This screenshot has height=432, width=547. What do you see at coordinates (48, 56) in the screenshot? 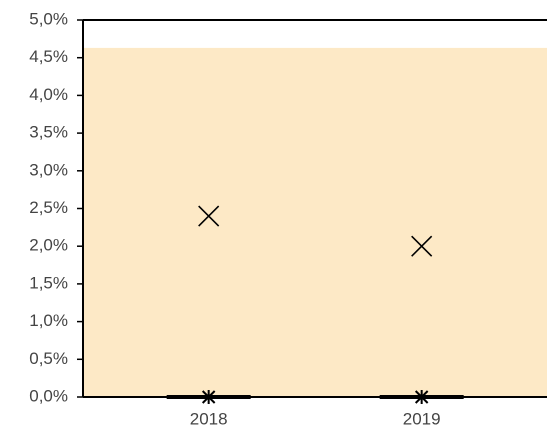
I see `y-tick-label: 4,5%` at bounding box center [48, 56].